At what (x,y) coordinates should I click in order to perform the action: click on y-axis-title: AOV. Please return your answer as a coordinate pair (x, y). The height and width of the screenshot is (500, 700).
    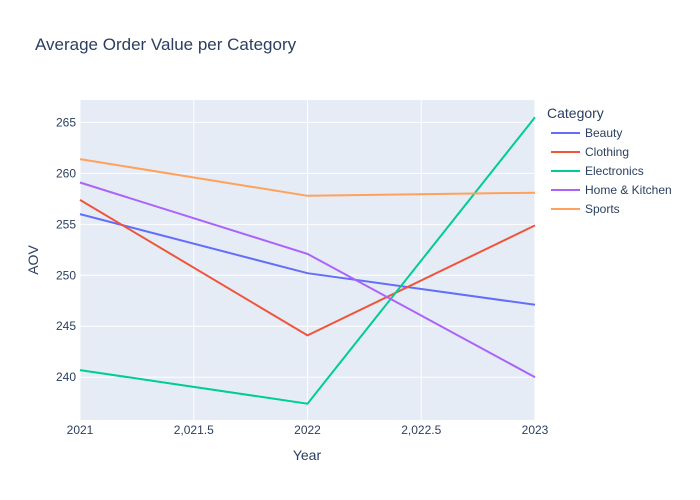
    Looking at the image, I should click on (33, 260).